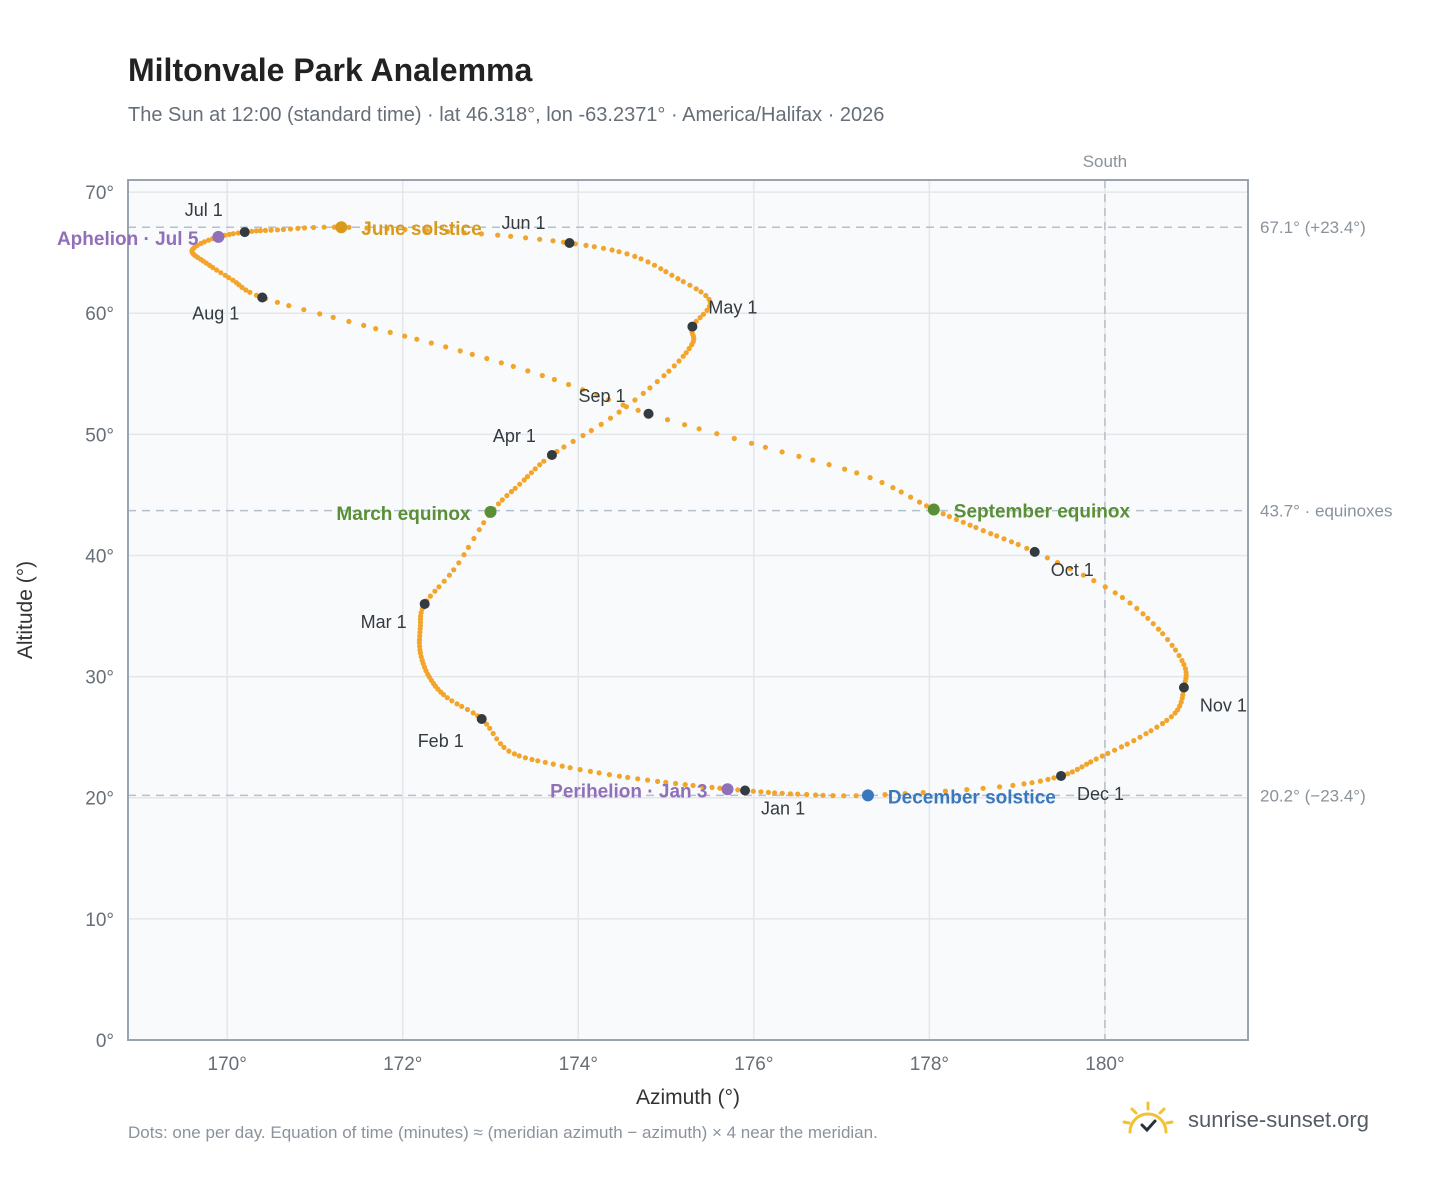  I want to click on reference-line-label: 43.7° · equinoxes, so click(1326, 511).